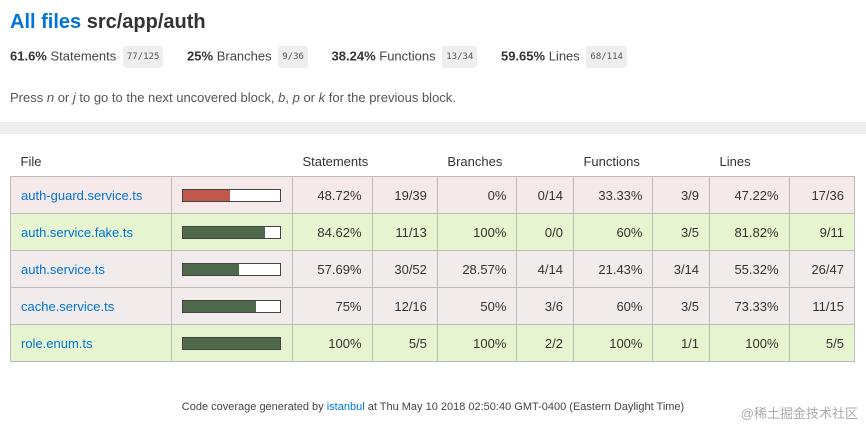  Describe the element at coordinates (749, 343) in the screenshot. I see `lines-pct-cell: 100%` at that location.